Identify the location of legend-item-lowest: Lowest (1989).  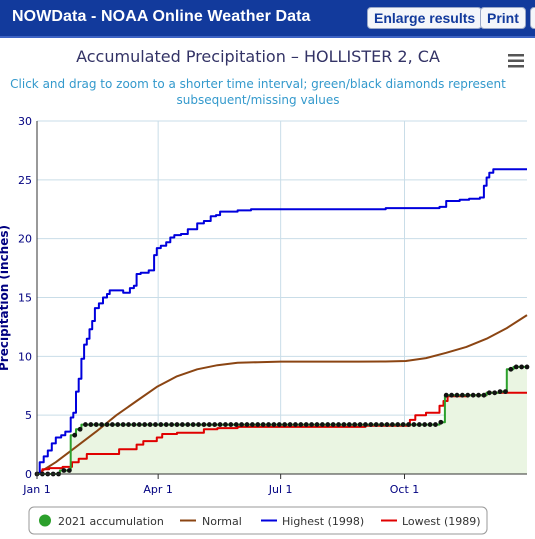
(431, 521).